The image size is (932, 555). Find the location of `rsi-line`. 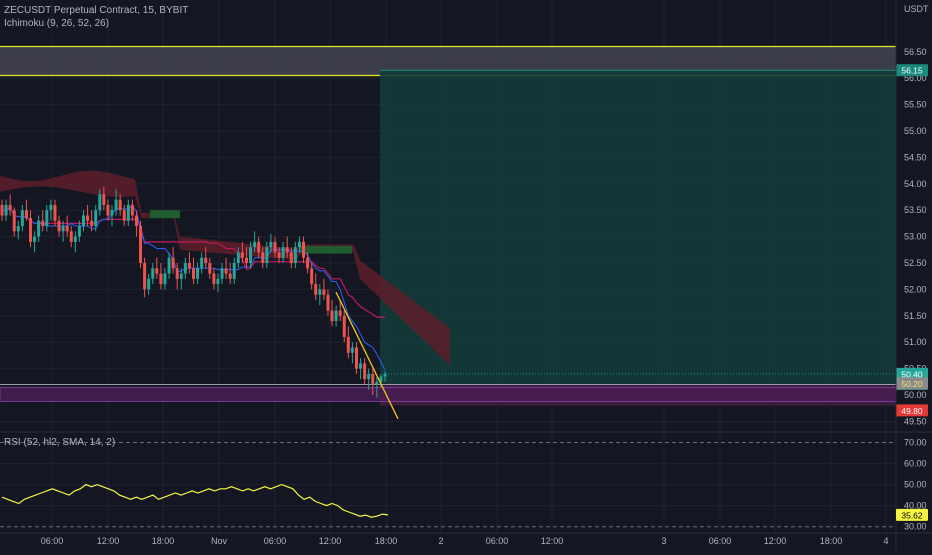

rsi-line is located at coordinates (195, 500).